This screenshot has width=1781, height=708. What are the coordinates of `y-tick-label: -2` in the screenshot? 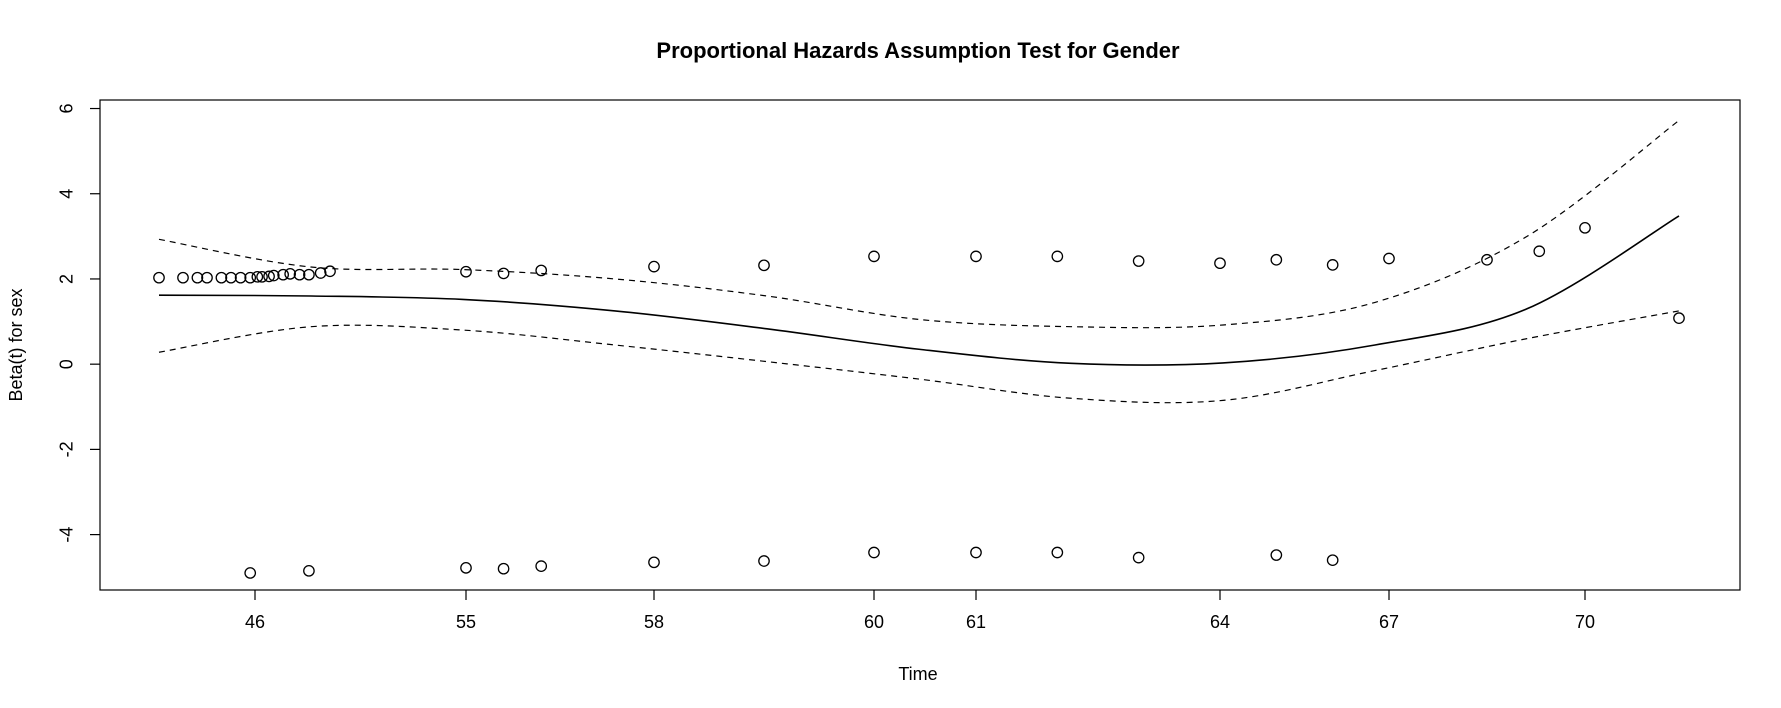 It's located at (67, 449).